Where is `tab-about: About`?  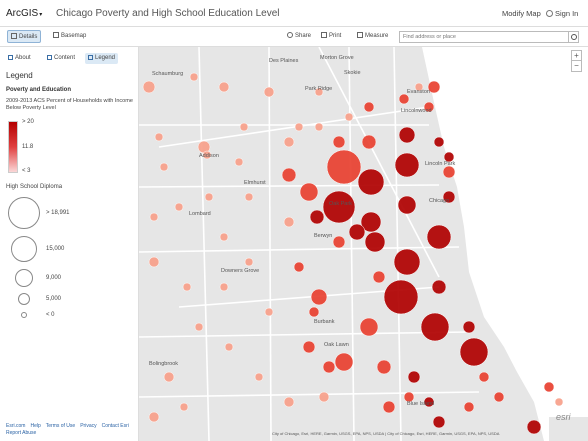 tab-about: About is located at coordinates (19, 58).